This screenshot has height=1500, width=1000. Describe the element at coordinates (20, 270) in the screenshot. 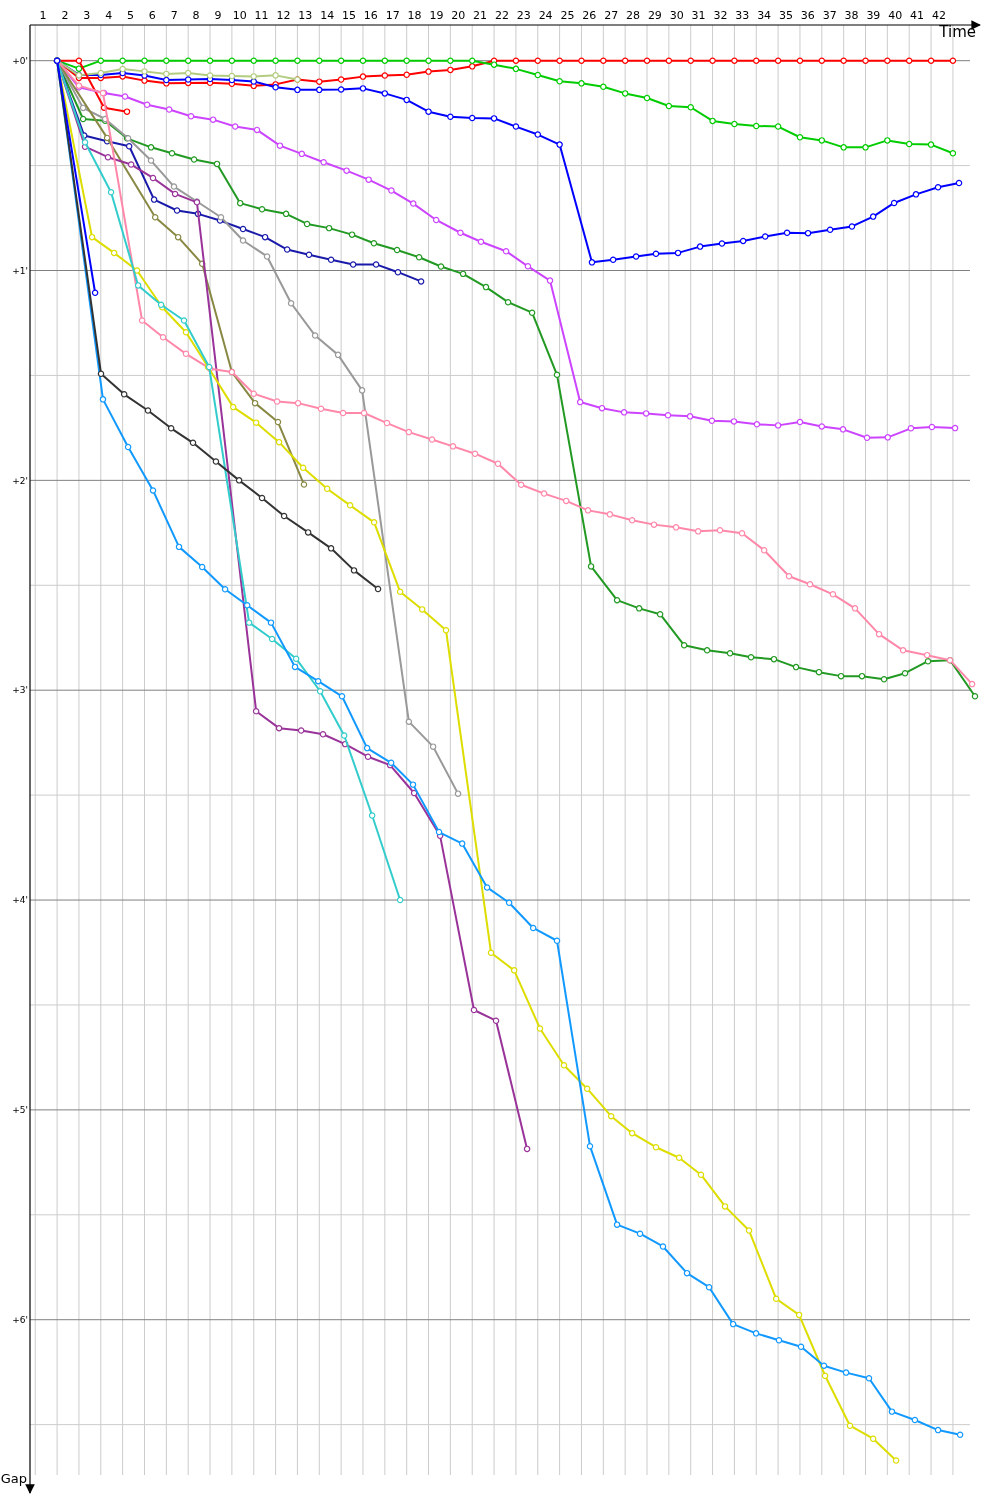

I see `y-tick-label: +1'` at that location.